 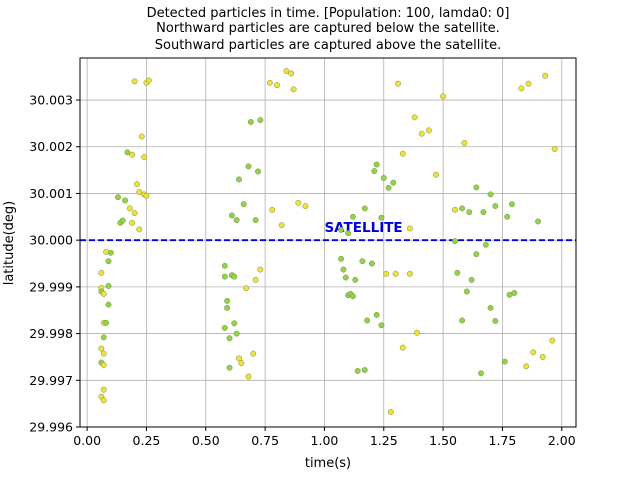 What do you see at coordinates (51, 146) in the screenshot?
I see `y-tick-label: 30.002` at bounding box center [51, 146].